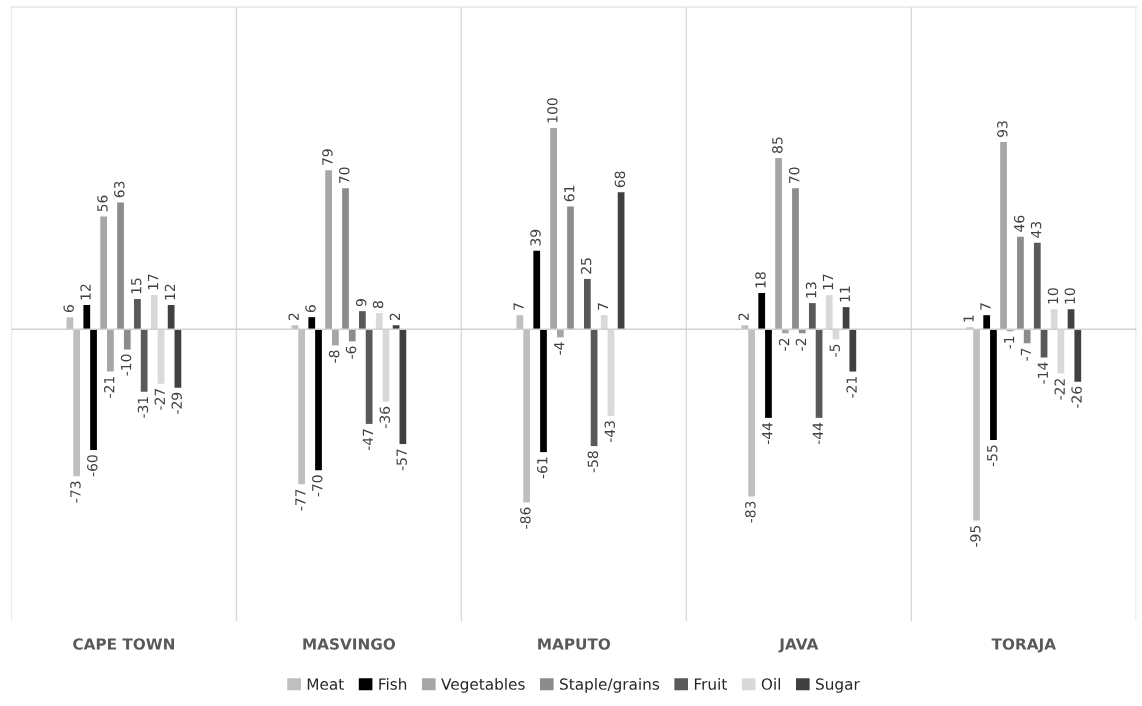  Describe the element at coordinates (750, 512) in the screenshot. I see `data-label: -83` at that location.